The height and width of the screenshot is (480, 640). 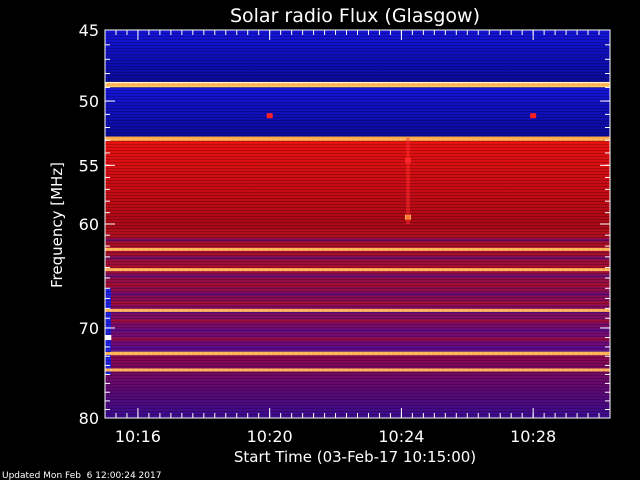 What do you see at coordinates (355, 457) in the screenshot?
I see `x-axis-label: Start Time (03-Feb-17 10:15:00)` at bounding box center [355, 457].